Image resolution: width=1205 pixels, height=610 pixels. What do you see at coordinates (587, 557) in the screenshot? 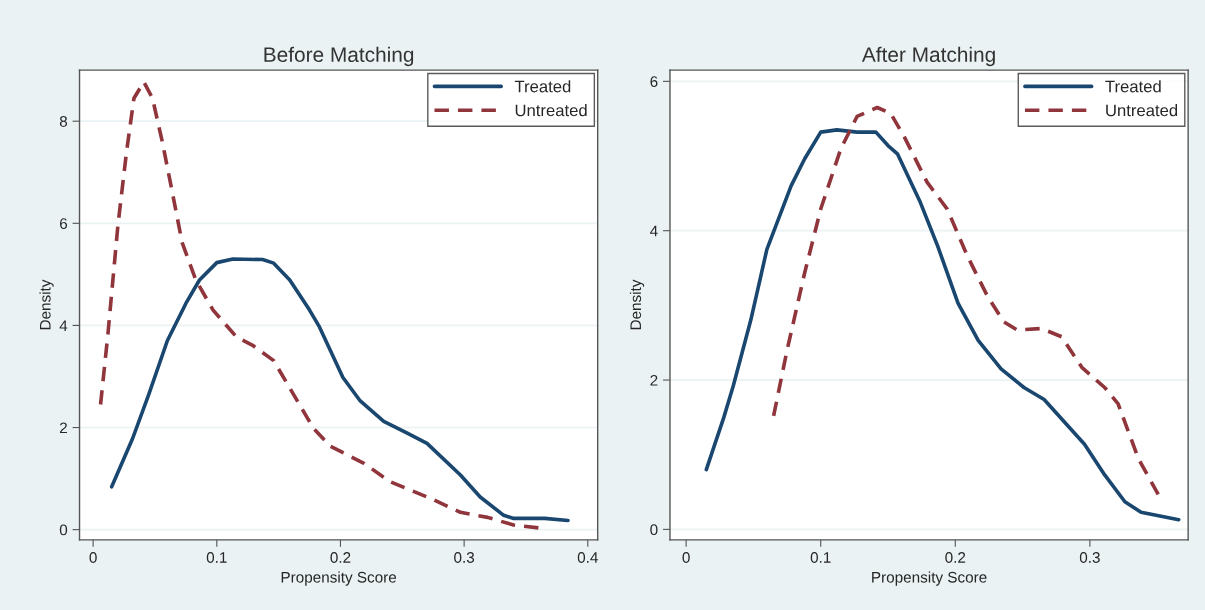
I see `x-tick-label: 0.4` at bounding box center [587, 557].